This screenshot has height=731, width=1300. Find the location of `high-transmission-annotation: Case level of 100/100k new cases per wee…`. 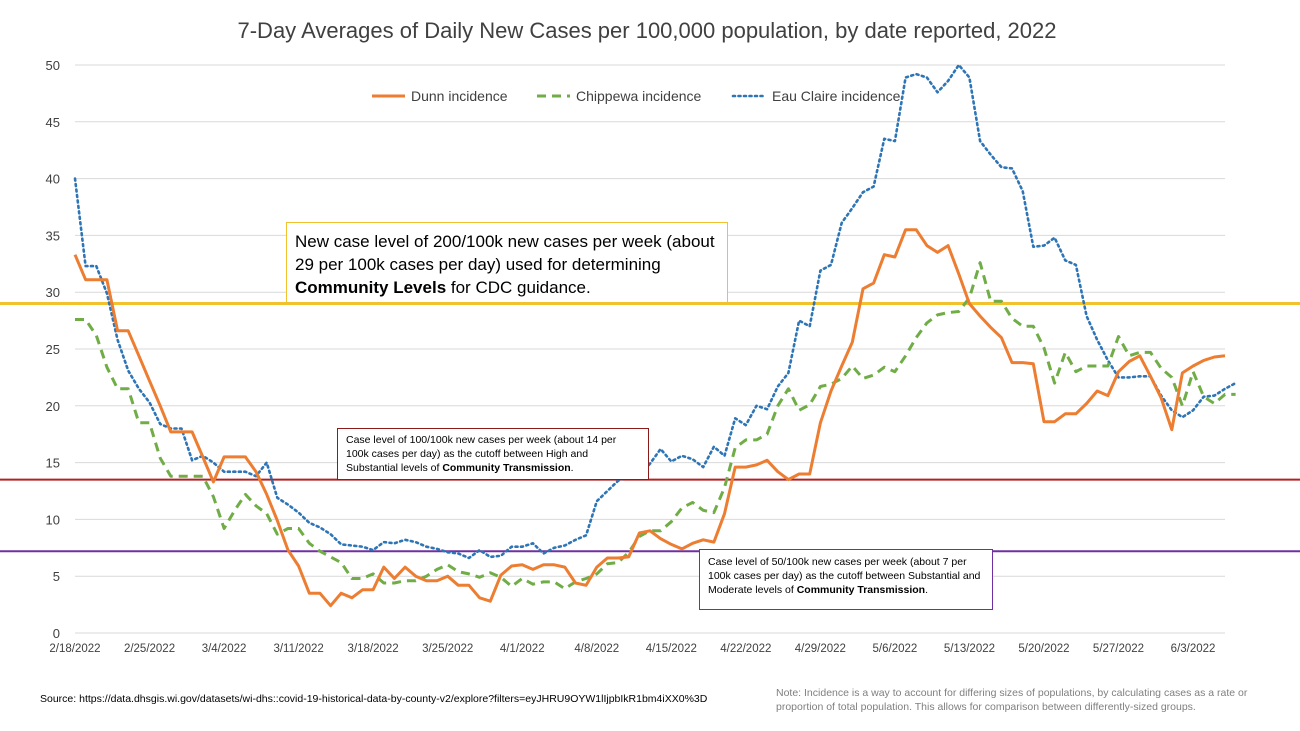

high-transmission-annotation: Case level of 100/100k new cases per wee… is located at coordinates (493, 454).